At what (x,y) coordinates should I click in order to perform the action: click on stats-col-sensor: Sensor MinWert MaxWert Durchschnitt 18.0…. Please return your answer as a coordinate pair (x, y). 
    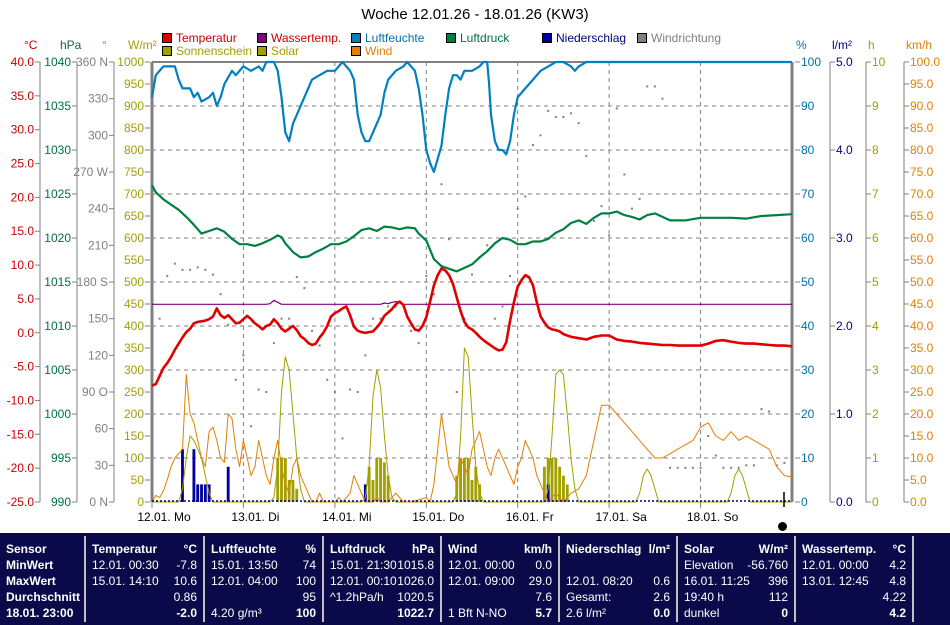
    Looking at the image, I should click on (43, 579).